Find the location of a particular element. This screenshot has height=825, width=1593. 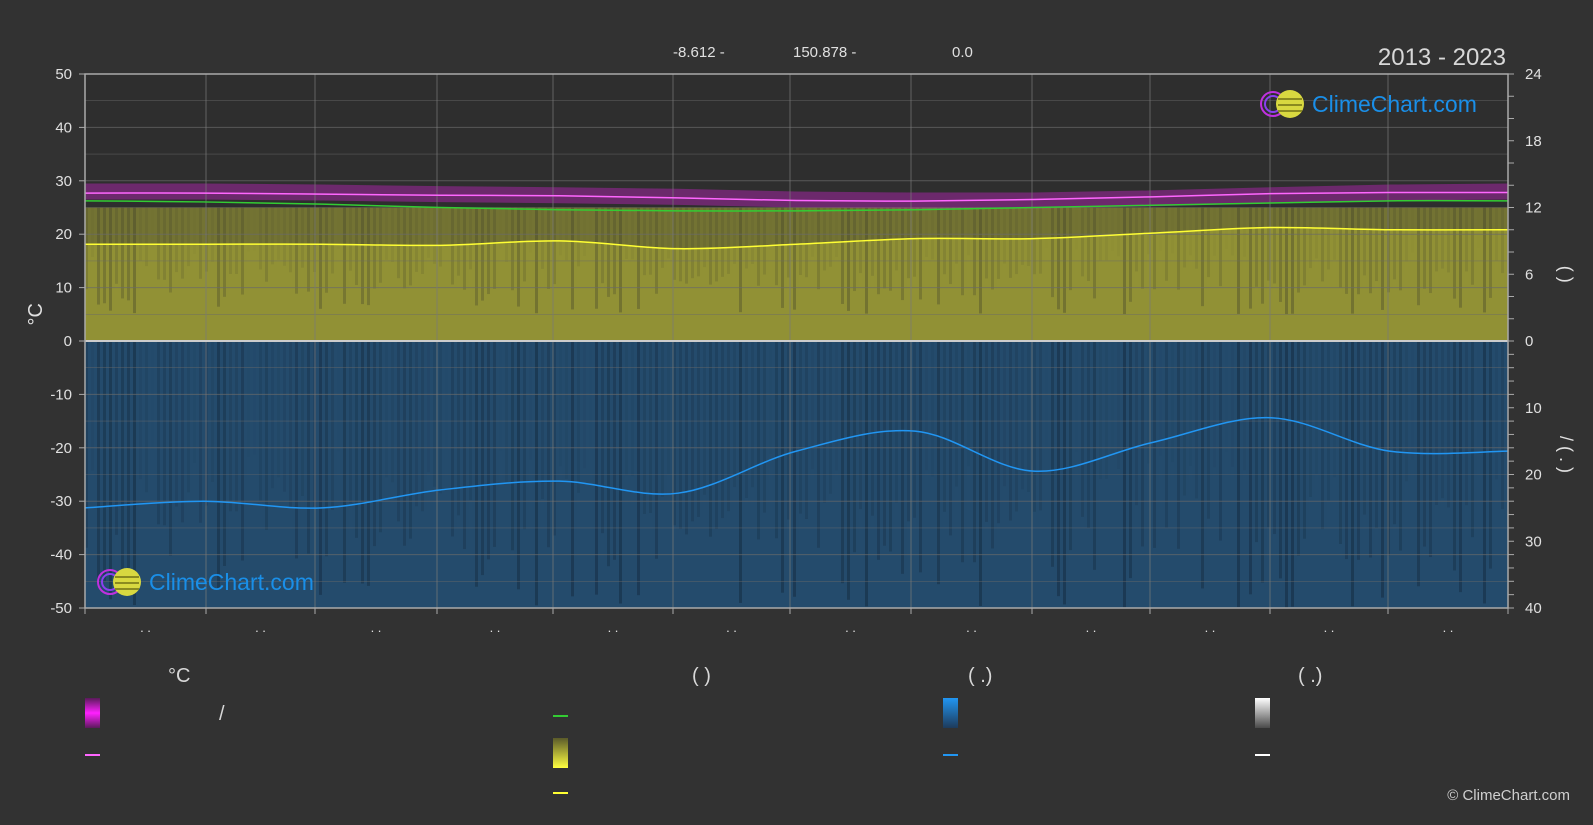

right-bottom-tick-label: 20 is located at coordinates (1533, 475).